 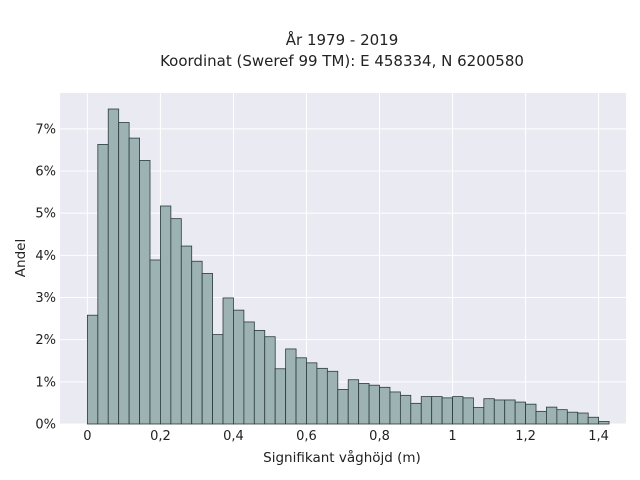 What do you see at coordinates (45, 129) in the screenshot?
I see `y-tick-label: 7%` at bounding box center [45, 129].